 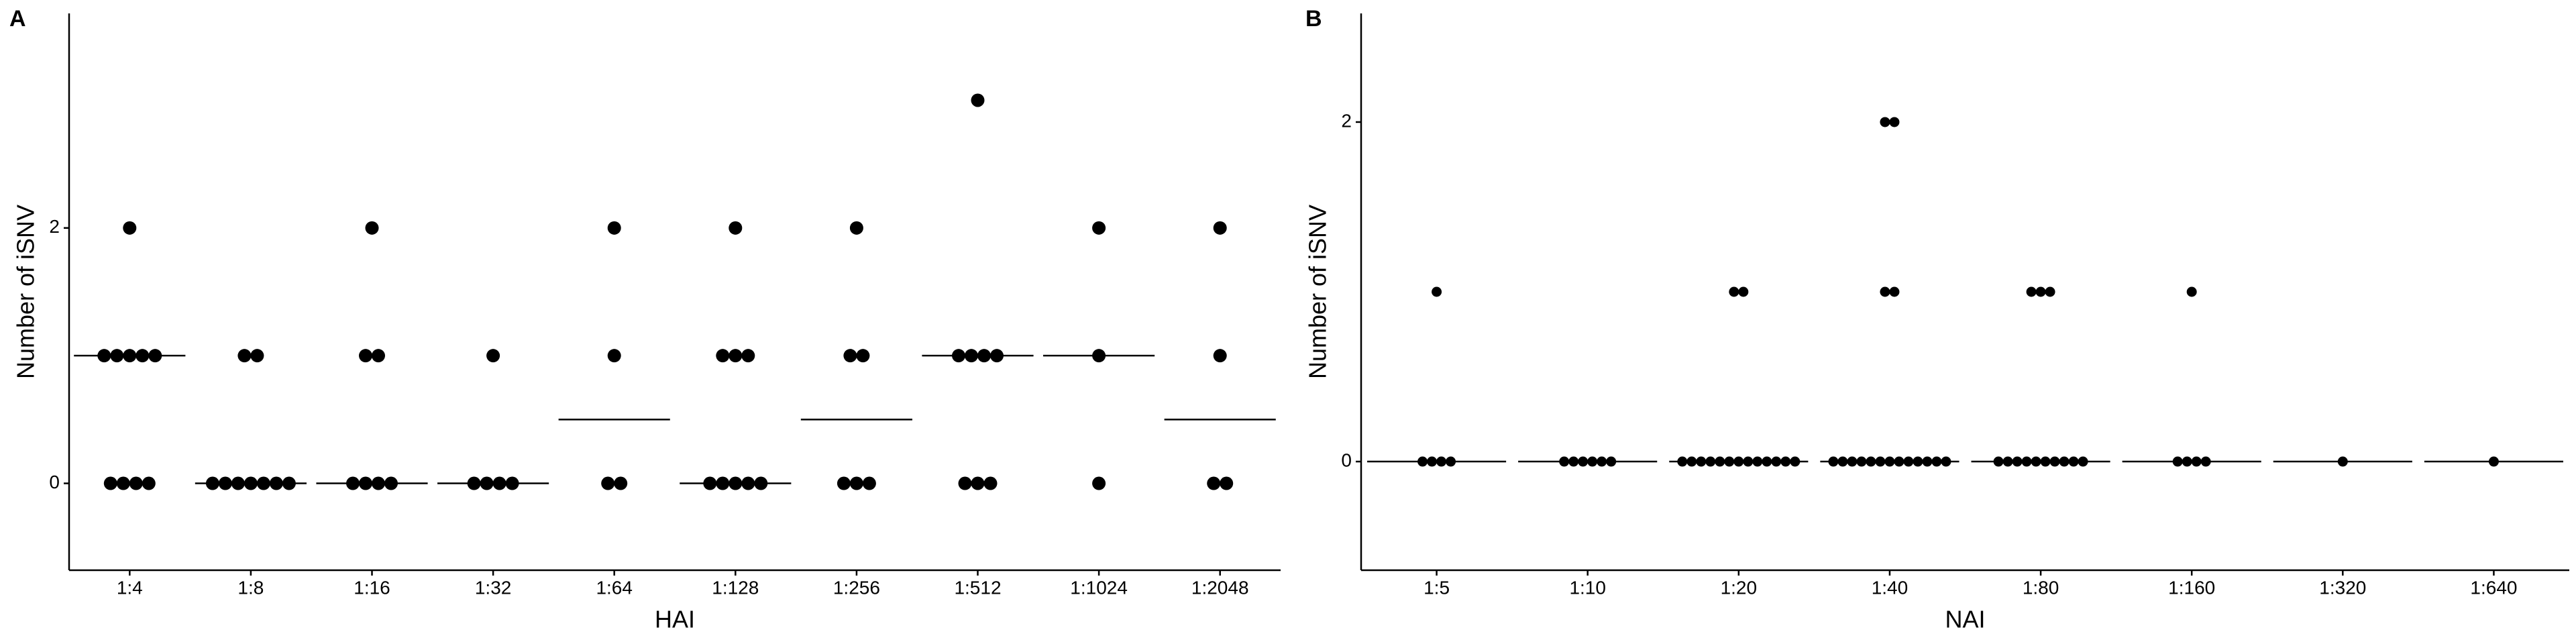 What do you see at coordinates (1739, 587) in the screenshot?
I see `x-tick-label: 1:20` at bounding box center [1739, 587].